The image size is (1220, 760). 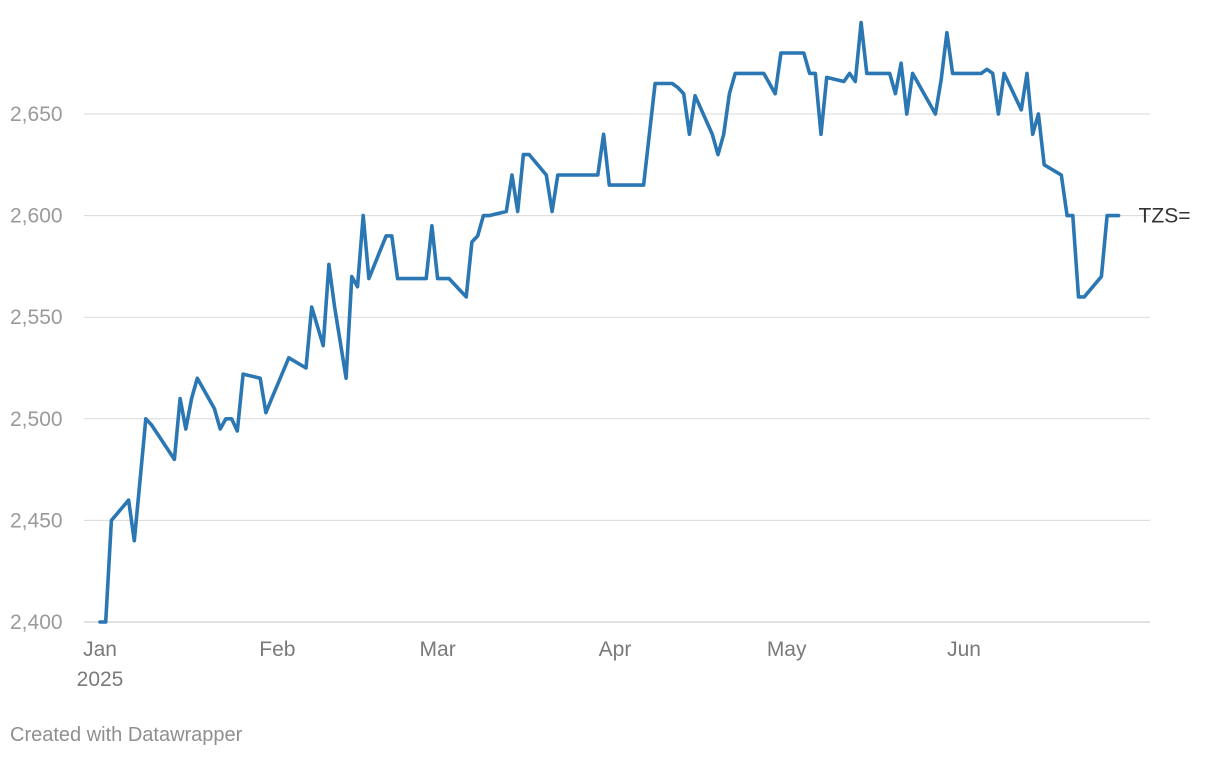 What do you see at coordinates (36, 114) in the screenshot?
I see `y-tick-label-2650: 2,650` at bounding box center [36, 114].